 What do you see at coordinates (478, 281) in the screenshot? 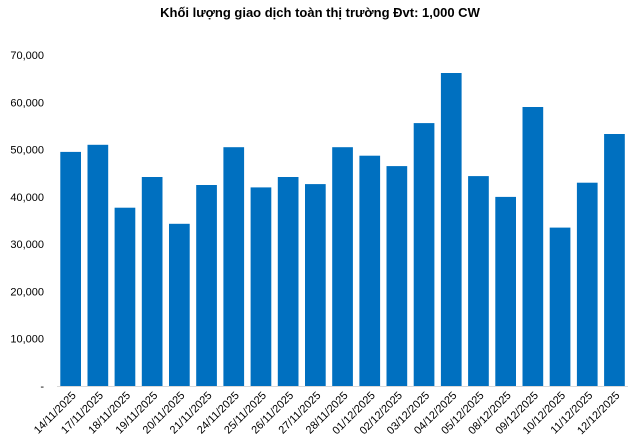
I see `bar-05-12-2025` at bounding box center [478, 281].